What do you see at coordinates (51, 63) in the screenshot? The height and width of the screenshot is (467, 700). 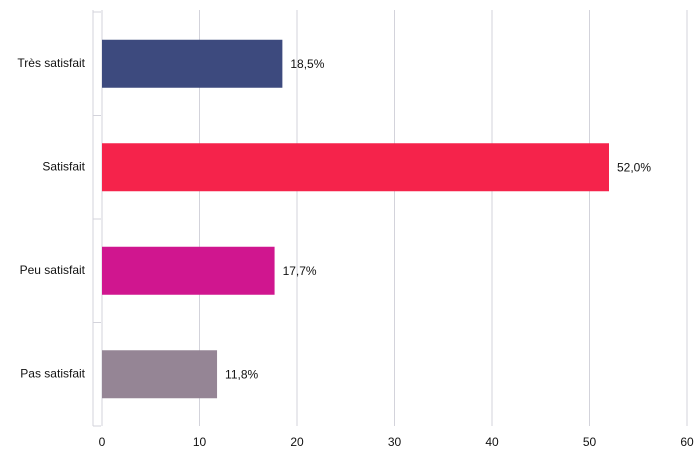 I see `y-tick-label: Très satisfait` at bounding box center [51, 63].